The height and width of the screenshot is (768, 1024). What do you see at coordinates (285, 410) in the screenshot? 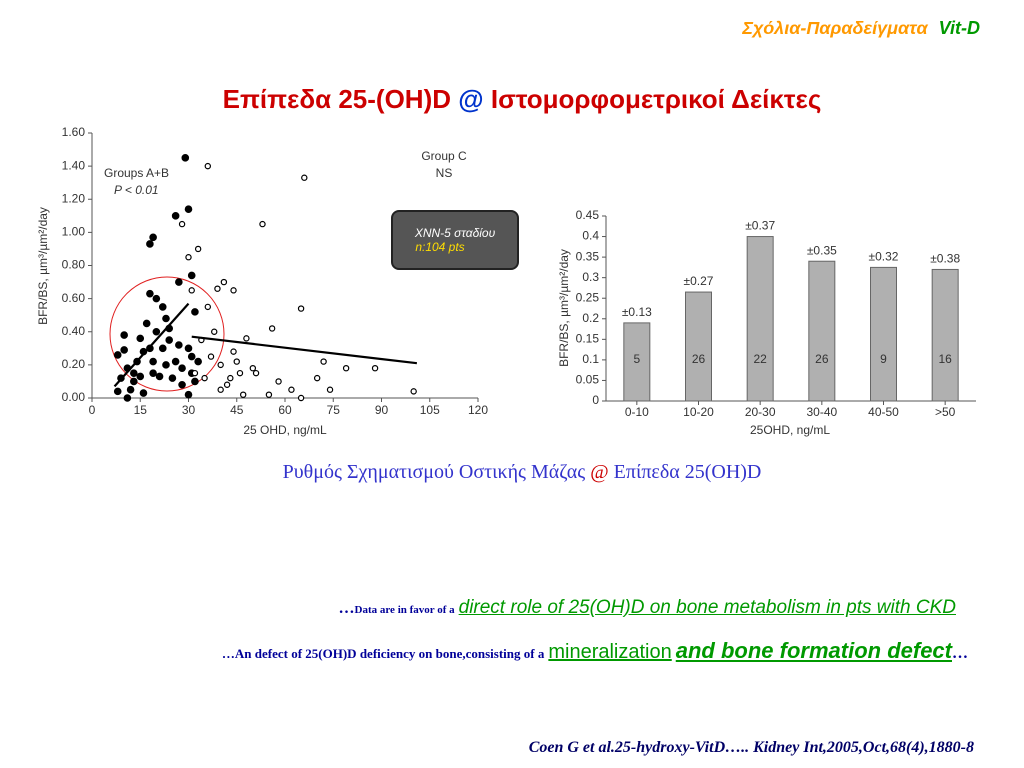
I see `x-tick-label: 60` at bounding box center [285, 410].